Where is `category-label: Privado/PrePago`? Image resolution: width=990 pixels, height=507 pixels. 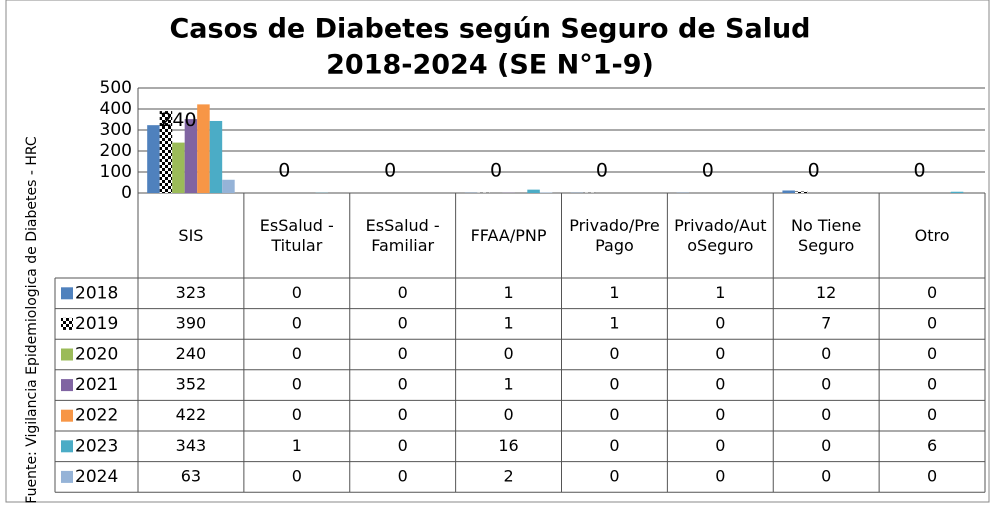 category-label: Privado/PrePago is located at coordinates (615, 235).